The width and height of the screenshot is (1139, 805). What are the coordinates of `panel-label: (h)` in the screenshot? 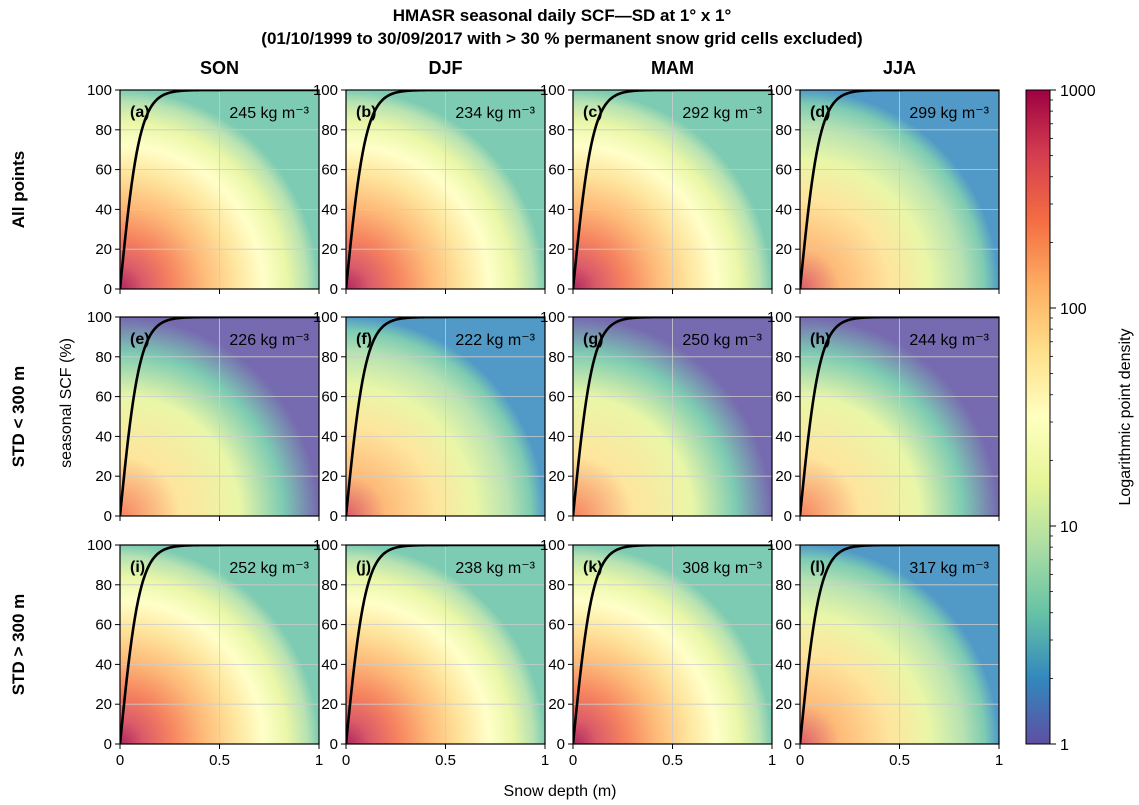 It's located at (820, 339).